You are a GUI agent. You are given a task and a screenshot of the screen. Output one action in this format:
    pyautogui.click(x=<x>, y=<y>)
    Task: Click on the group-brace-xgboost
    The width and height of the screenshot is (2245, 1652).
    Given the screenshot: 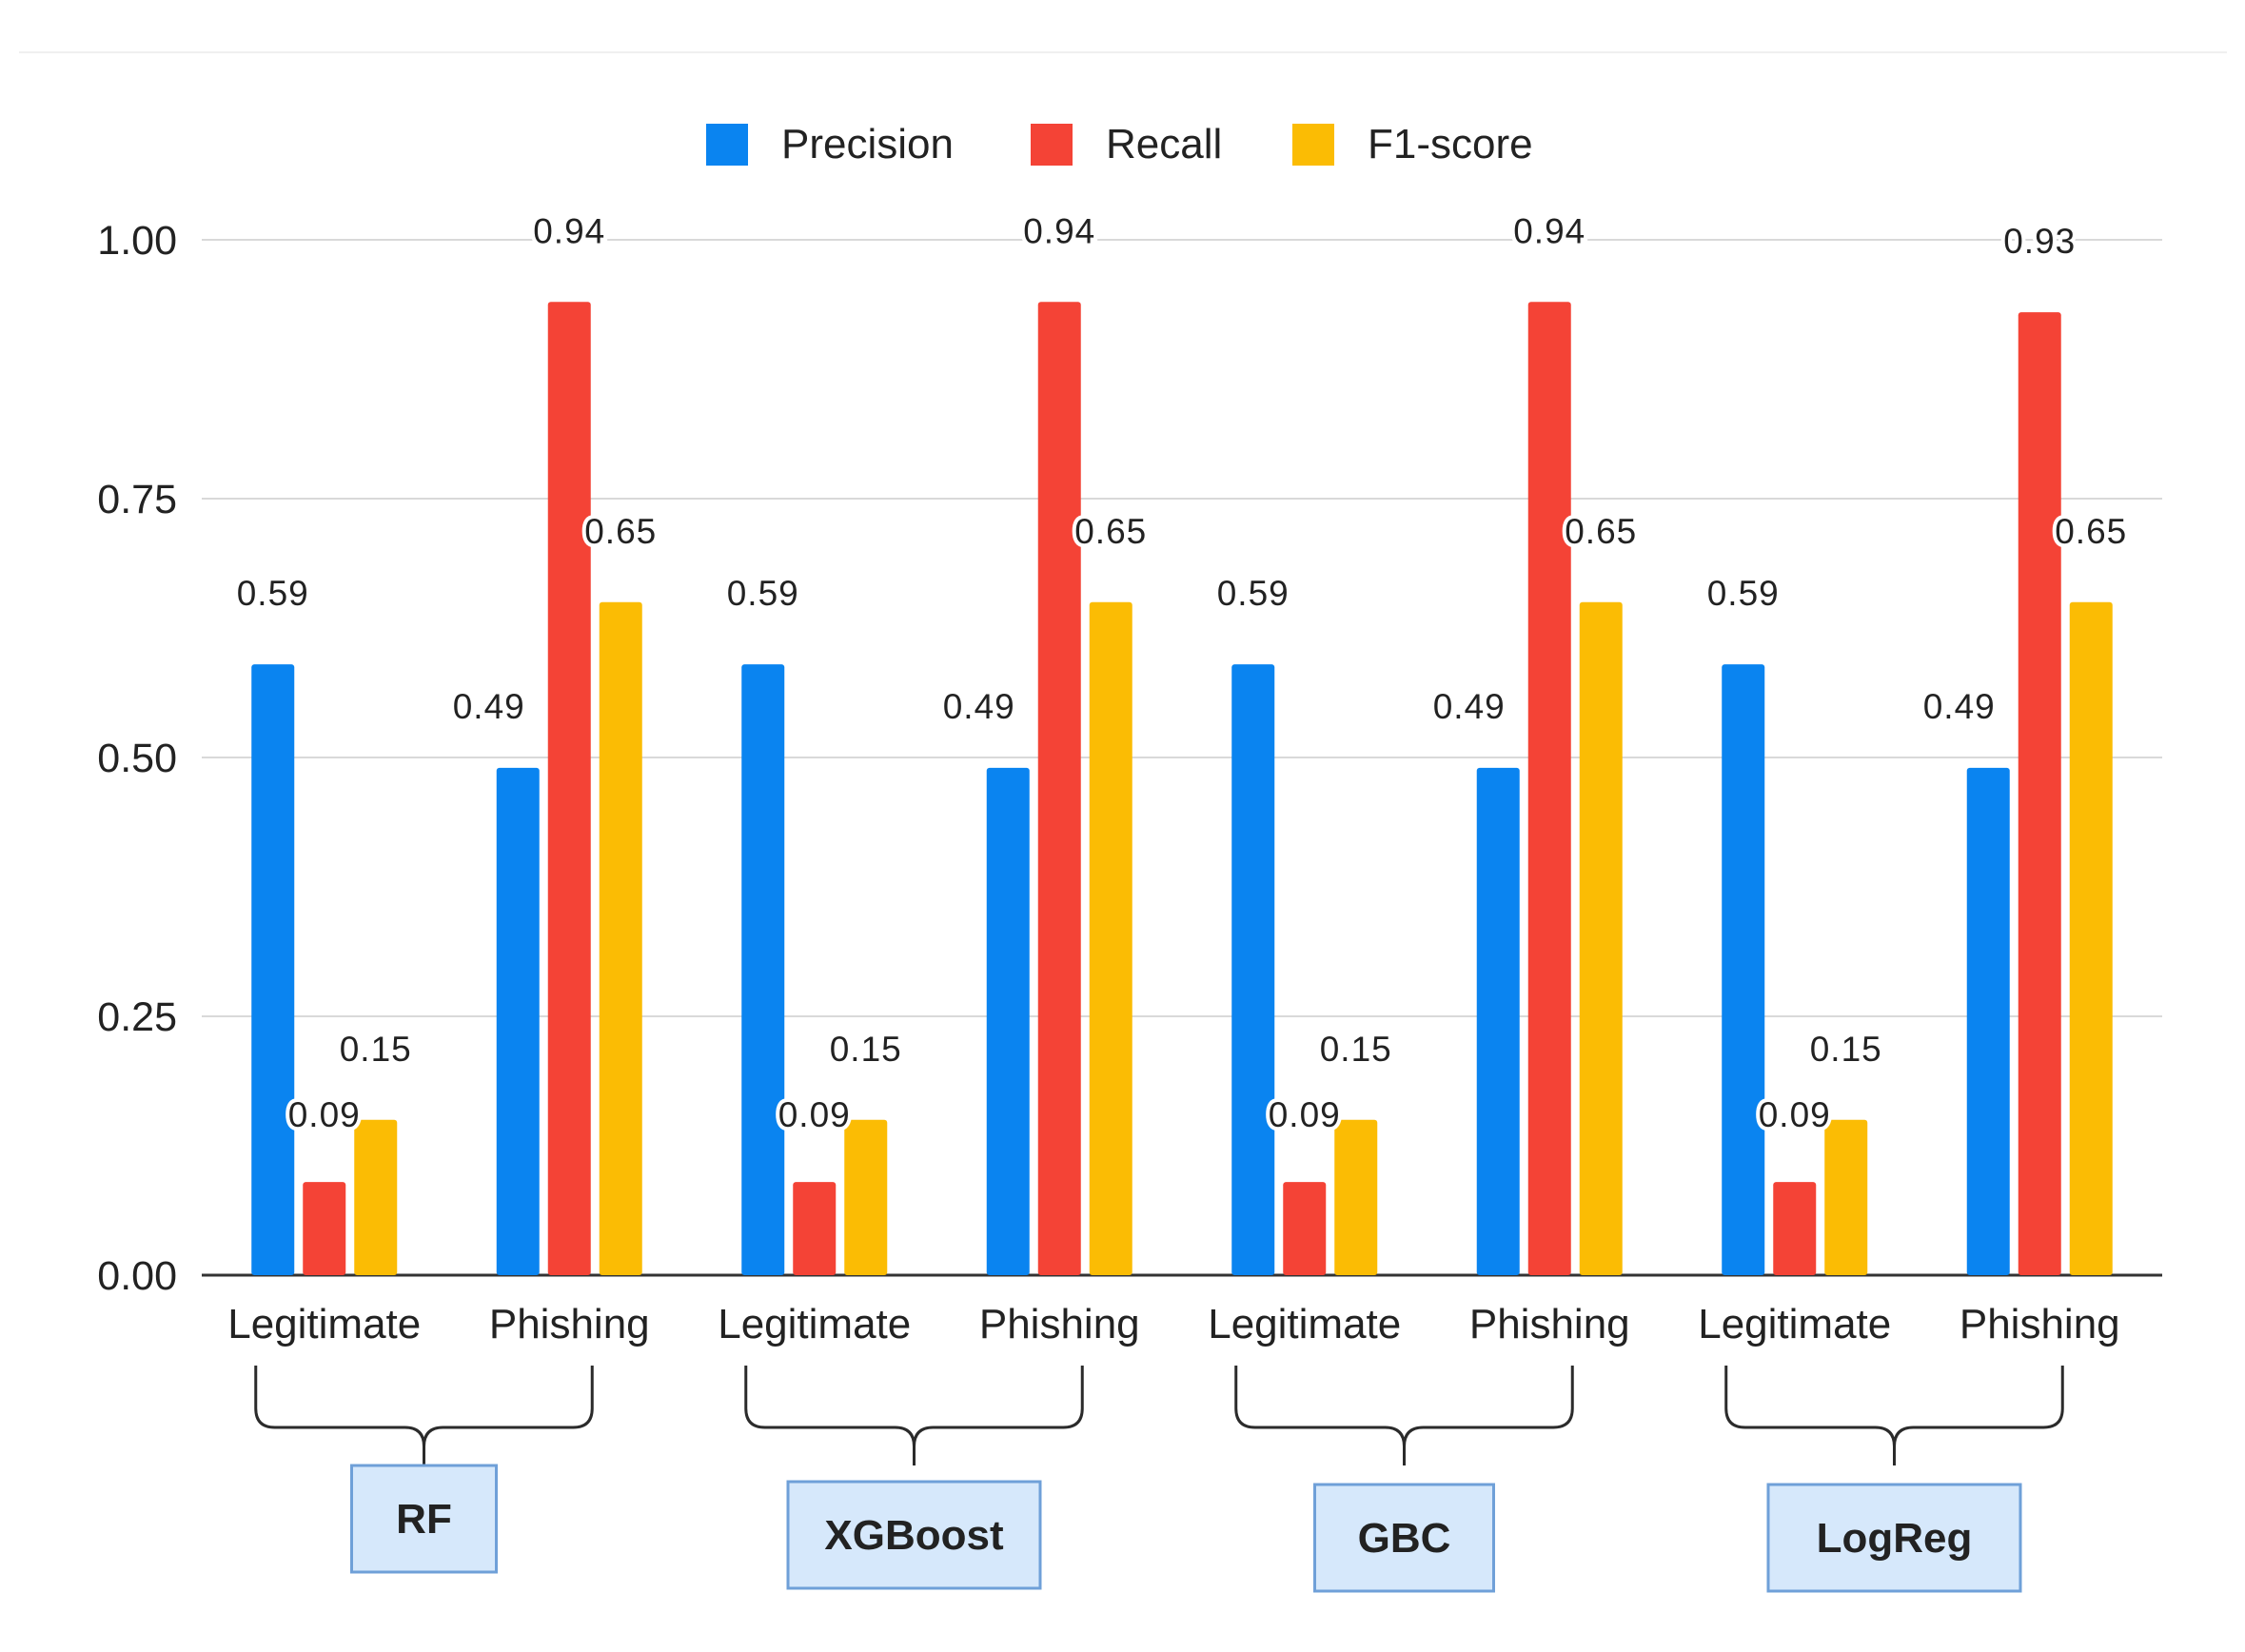 What is the action you would take?
    pyautogui.click(x=914, y=1416)
    